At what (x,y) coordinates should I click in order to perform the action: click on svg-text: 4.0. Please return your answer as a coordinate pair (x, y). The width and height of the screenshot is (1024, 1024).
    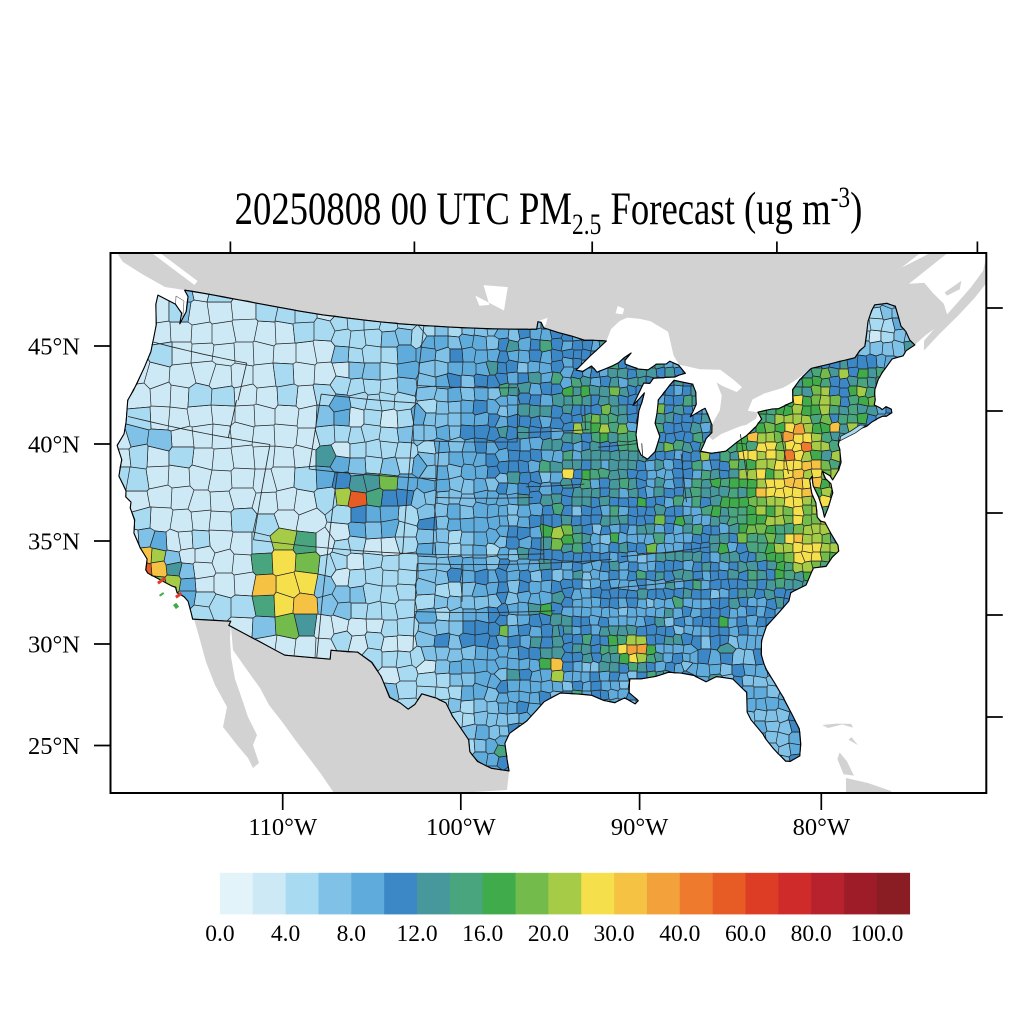
    Looking at the image, I should click on (285, 934).